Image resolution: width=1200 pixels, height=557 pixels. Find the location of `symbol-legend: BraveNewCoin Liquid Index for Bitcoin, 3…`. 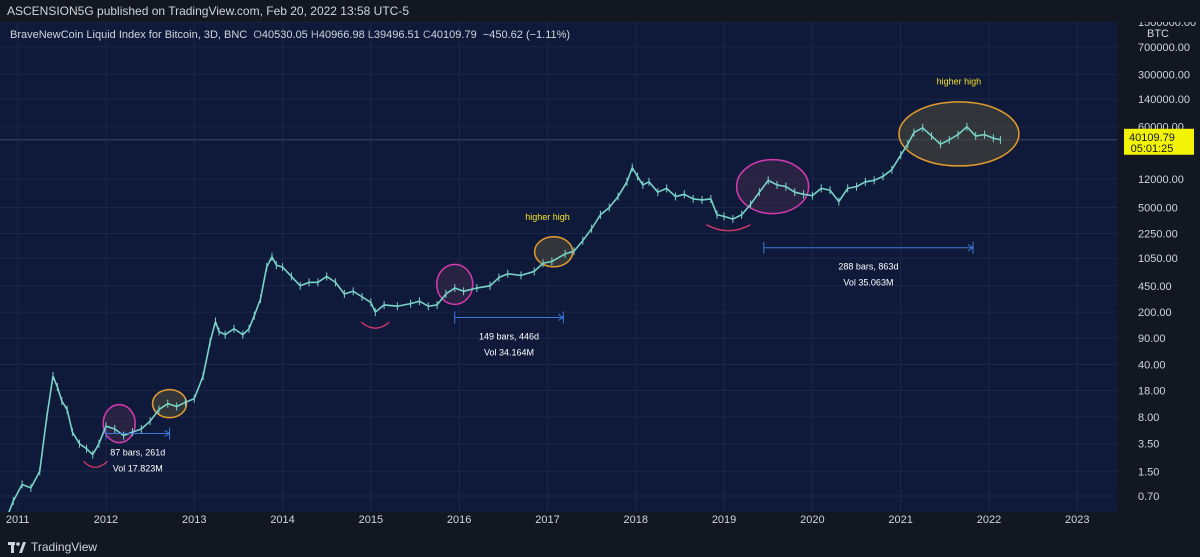

symbol-legend: BraveNewCoin Liquid Index for Bitcoin, 3… is located at coordinates (290, 35).